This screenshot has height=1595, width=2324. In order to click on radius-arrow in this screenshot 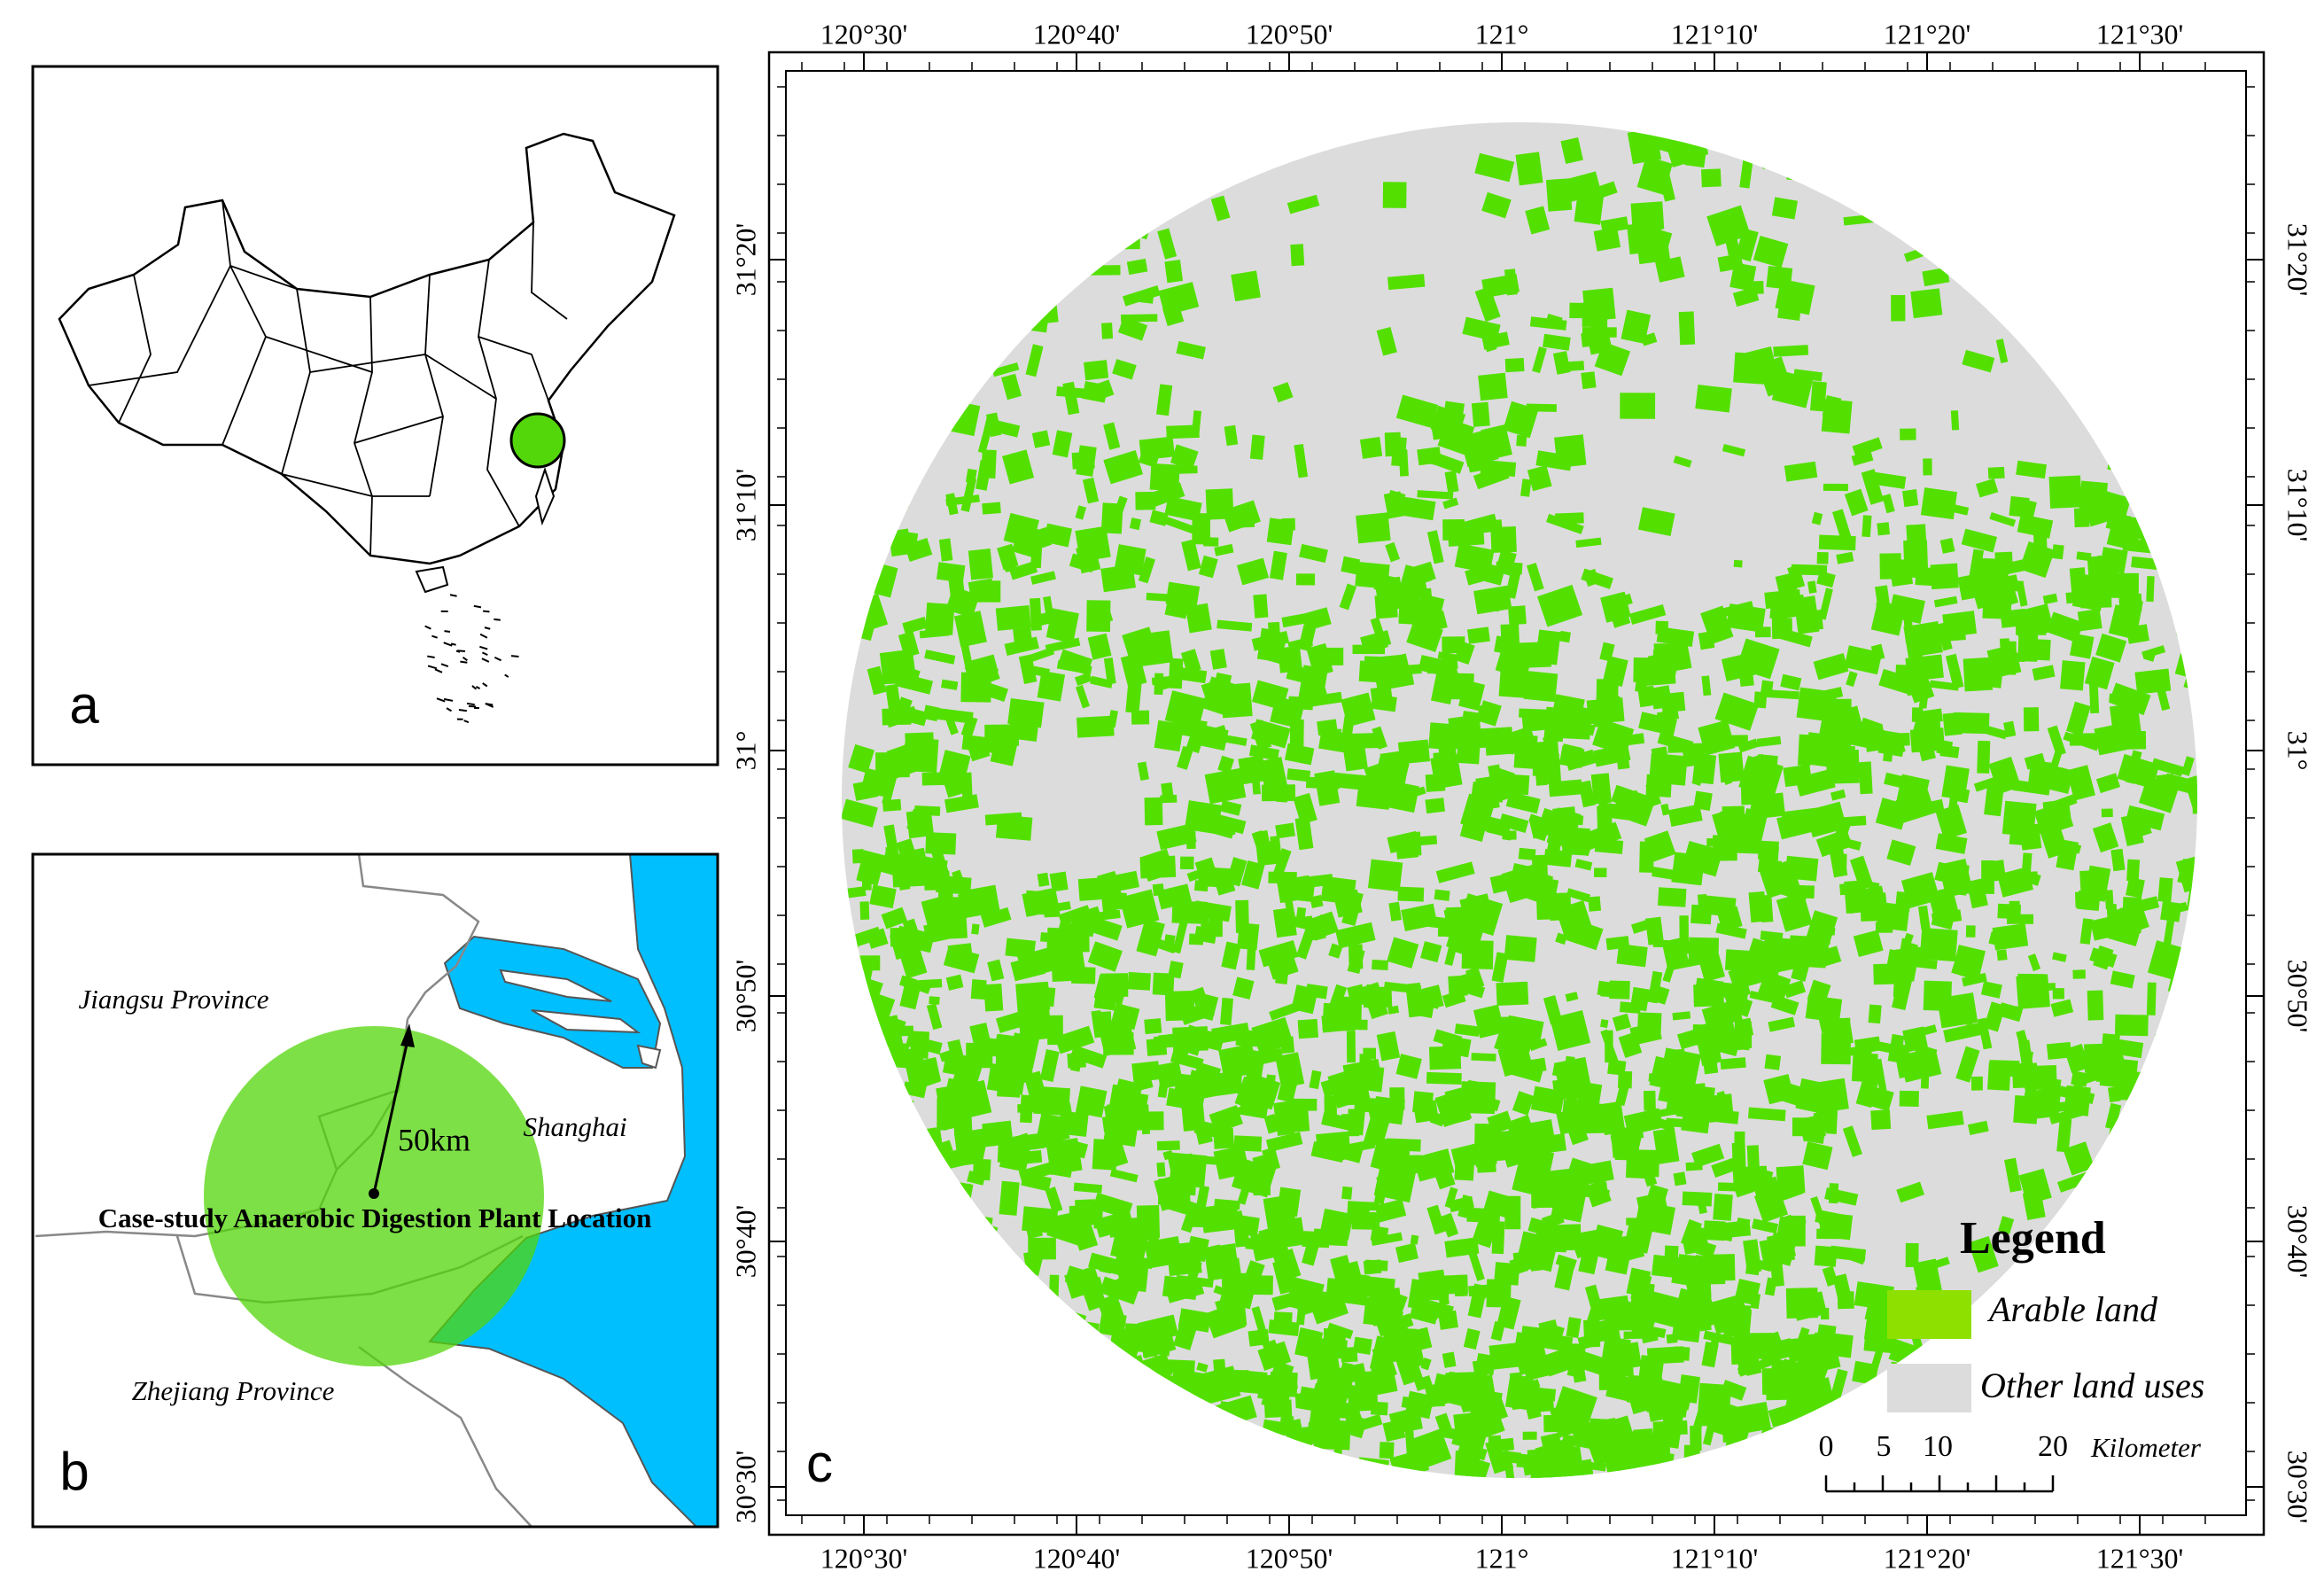, I will do `click(392, 1112)`.